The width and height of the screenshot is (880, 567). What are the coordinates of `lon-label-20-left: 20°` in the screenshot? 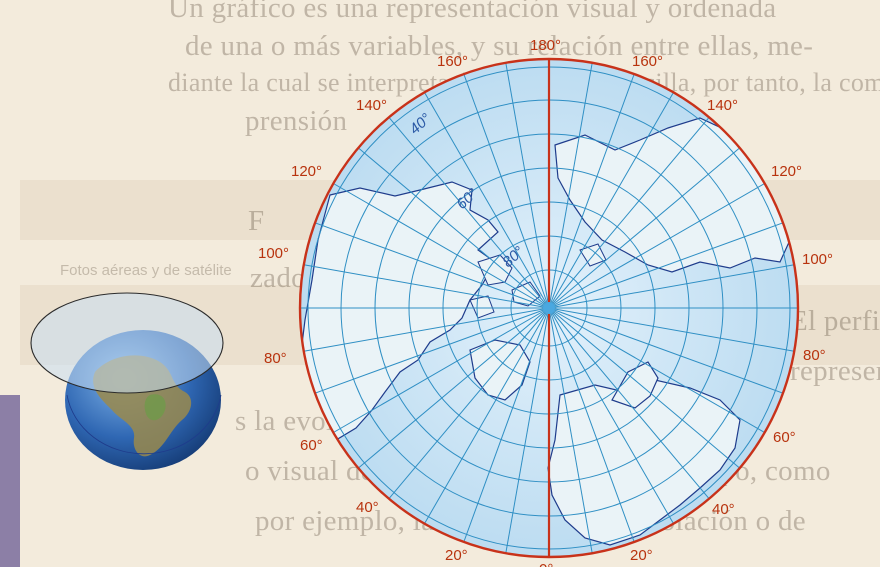 It's located at (456, 555).